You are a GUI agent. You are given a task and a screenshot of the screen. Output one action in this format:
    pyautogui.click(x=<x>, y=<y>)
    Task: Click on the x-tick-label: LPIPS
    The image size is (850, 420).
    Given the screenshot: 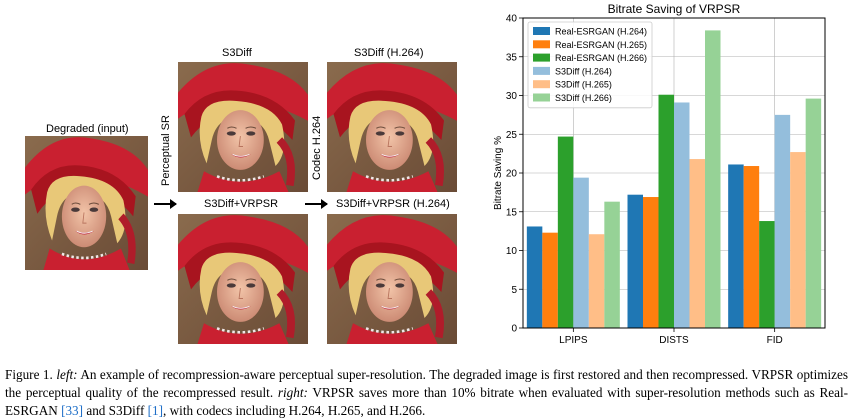 What is the action you would take?
    pyautogui.click(x=573, y=340)
    